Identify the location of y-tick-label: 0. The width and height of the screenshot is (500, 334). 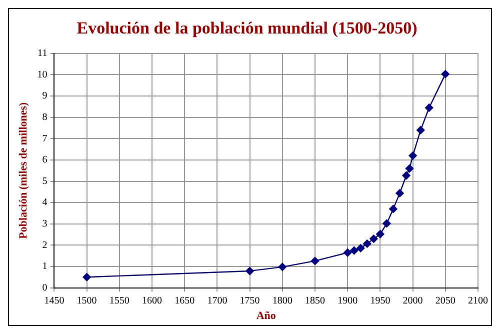
(45, 288).